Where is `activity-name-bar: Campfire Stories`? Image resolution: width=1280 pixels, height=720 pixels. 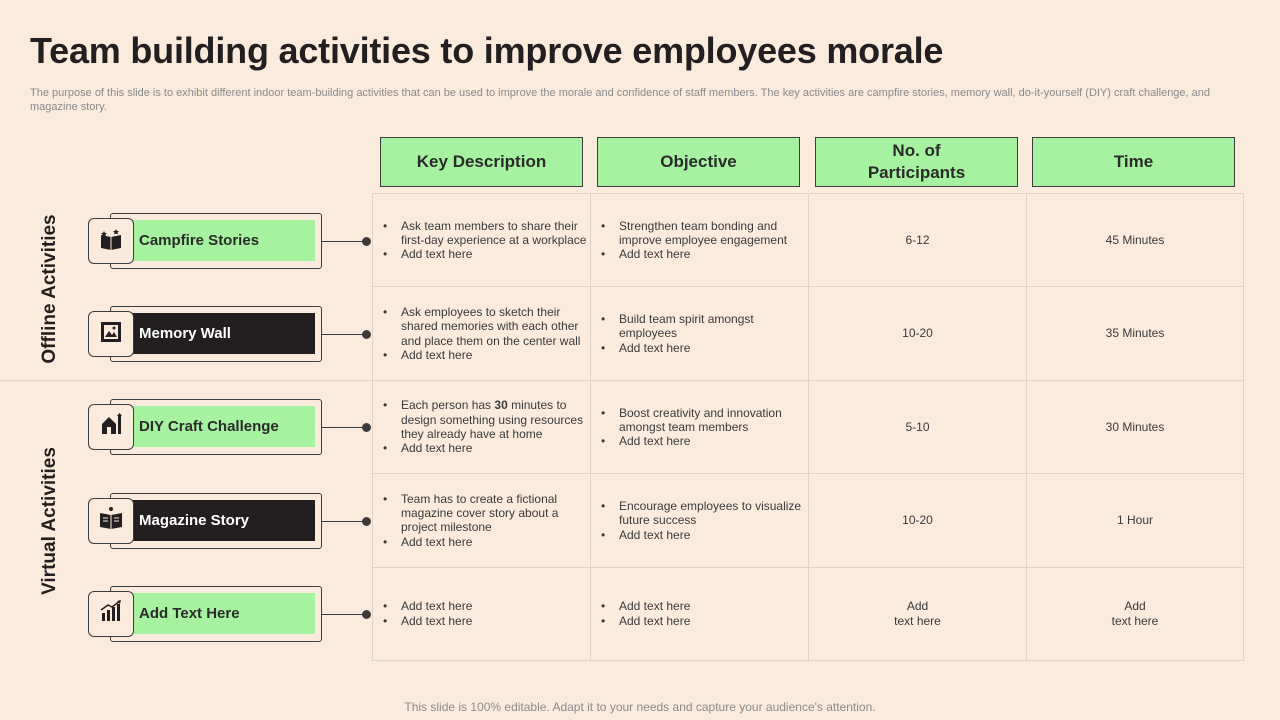 activity-name-bar: Campfire Stories is located at coordinates (222, 240).